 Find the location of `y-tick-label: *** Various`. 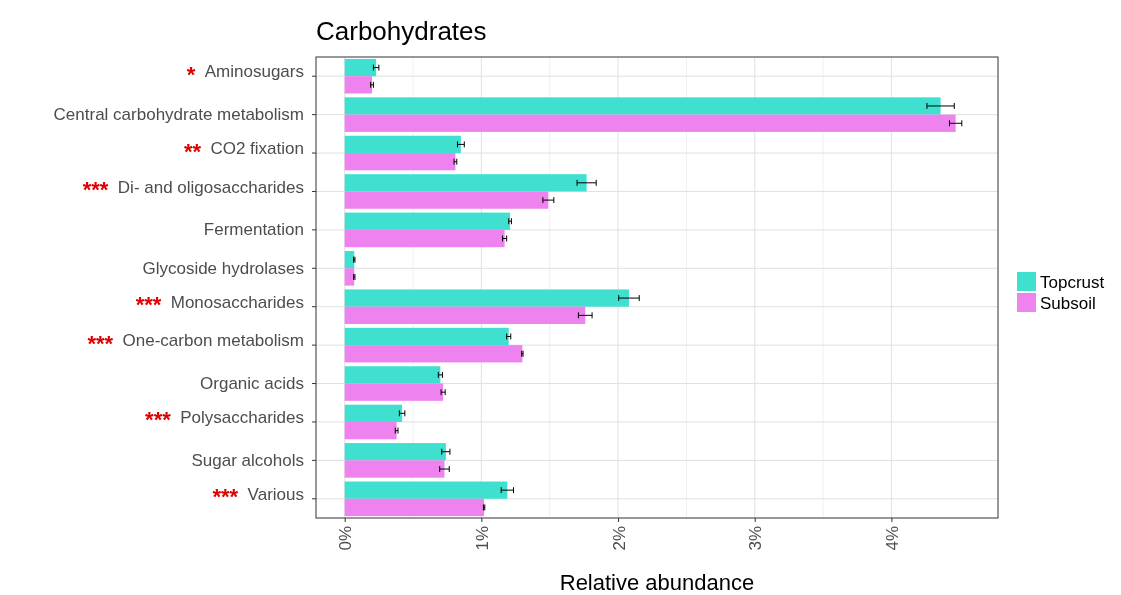

y-tick-label: *** Various is located at coordinates (258, 497).